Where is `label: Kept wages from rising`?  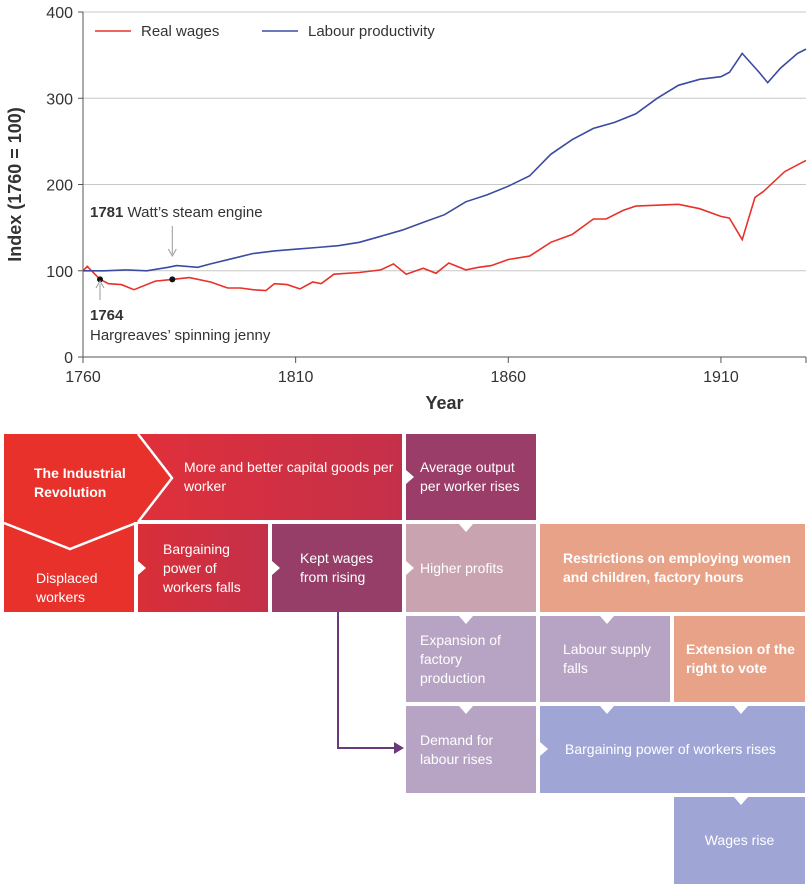
label: Kept wages from rising is located at coordinates (337, 567).